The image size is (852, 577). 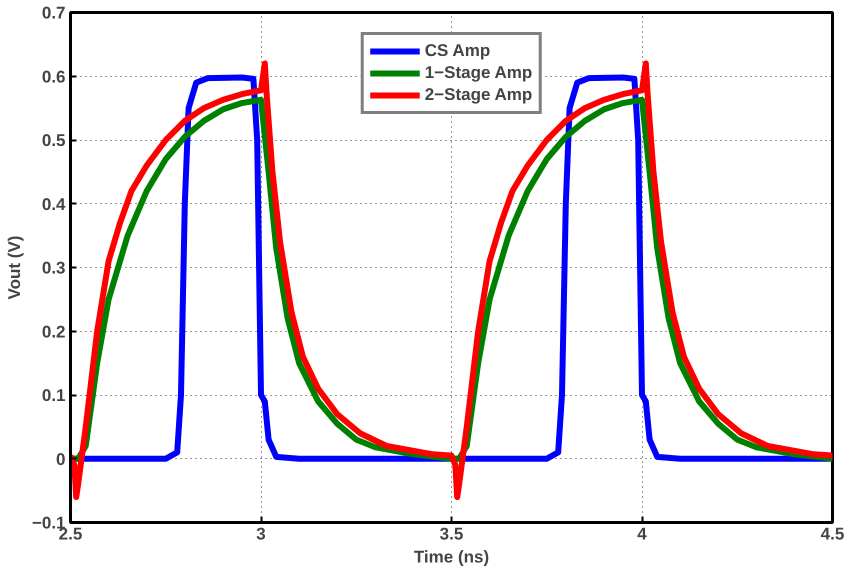 I want to click on y-tick-label: 0.2, so click(x=54, y=332).